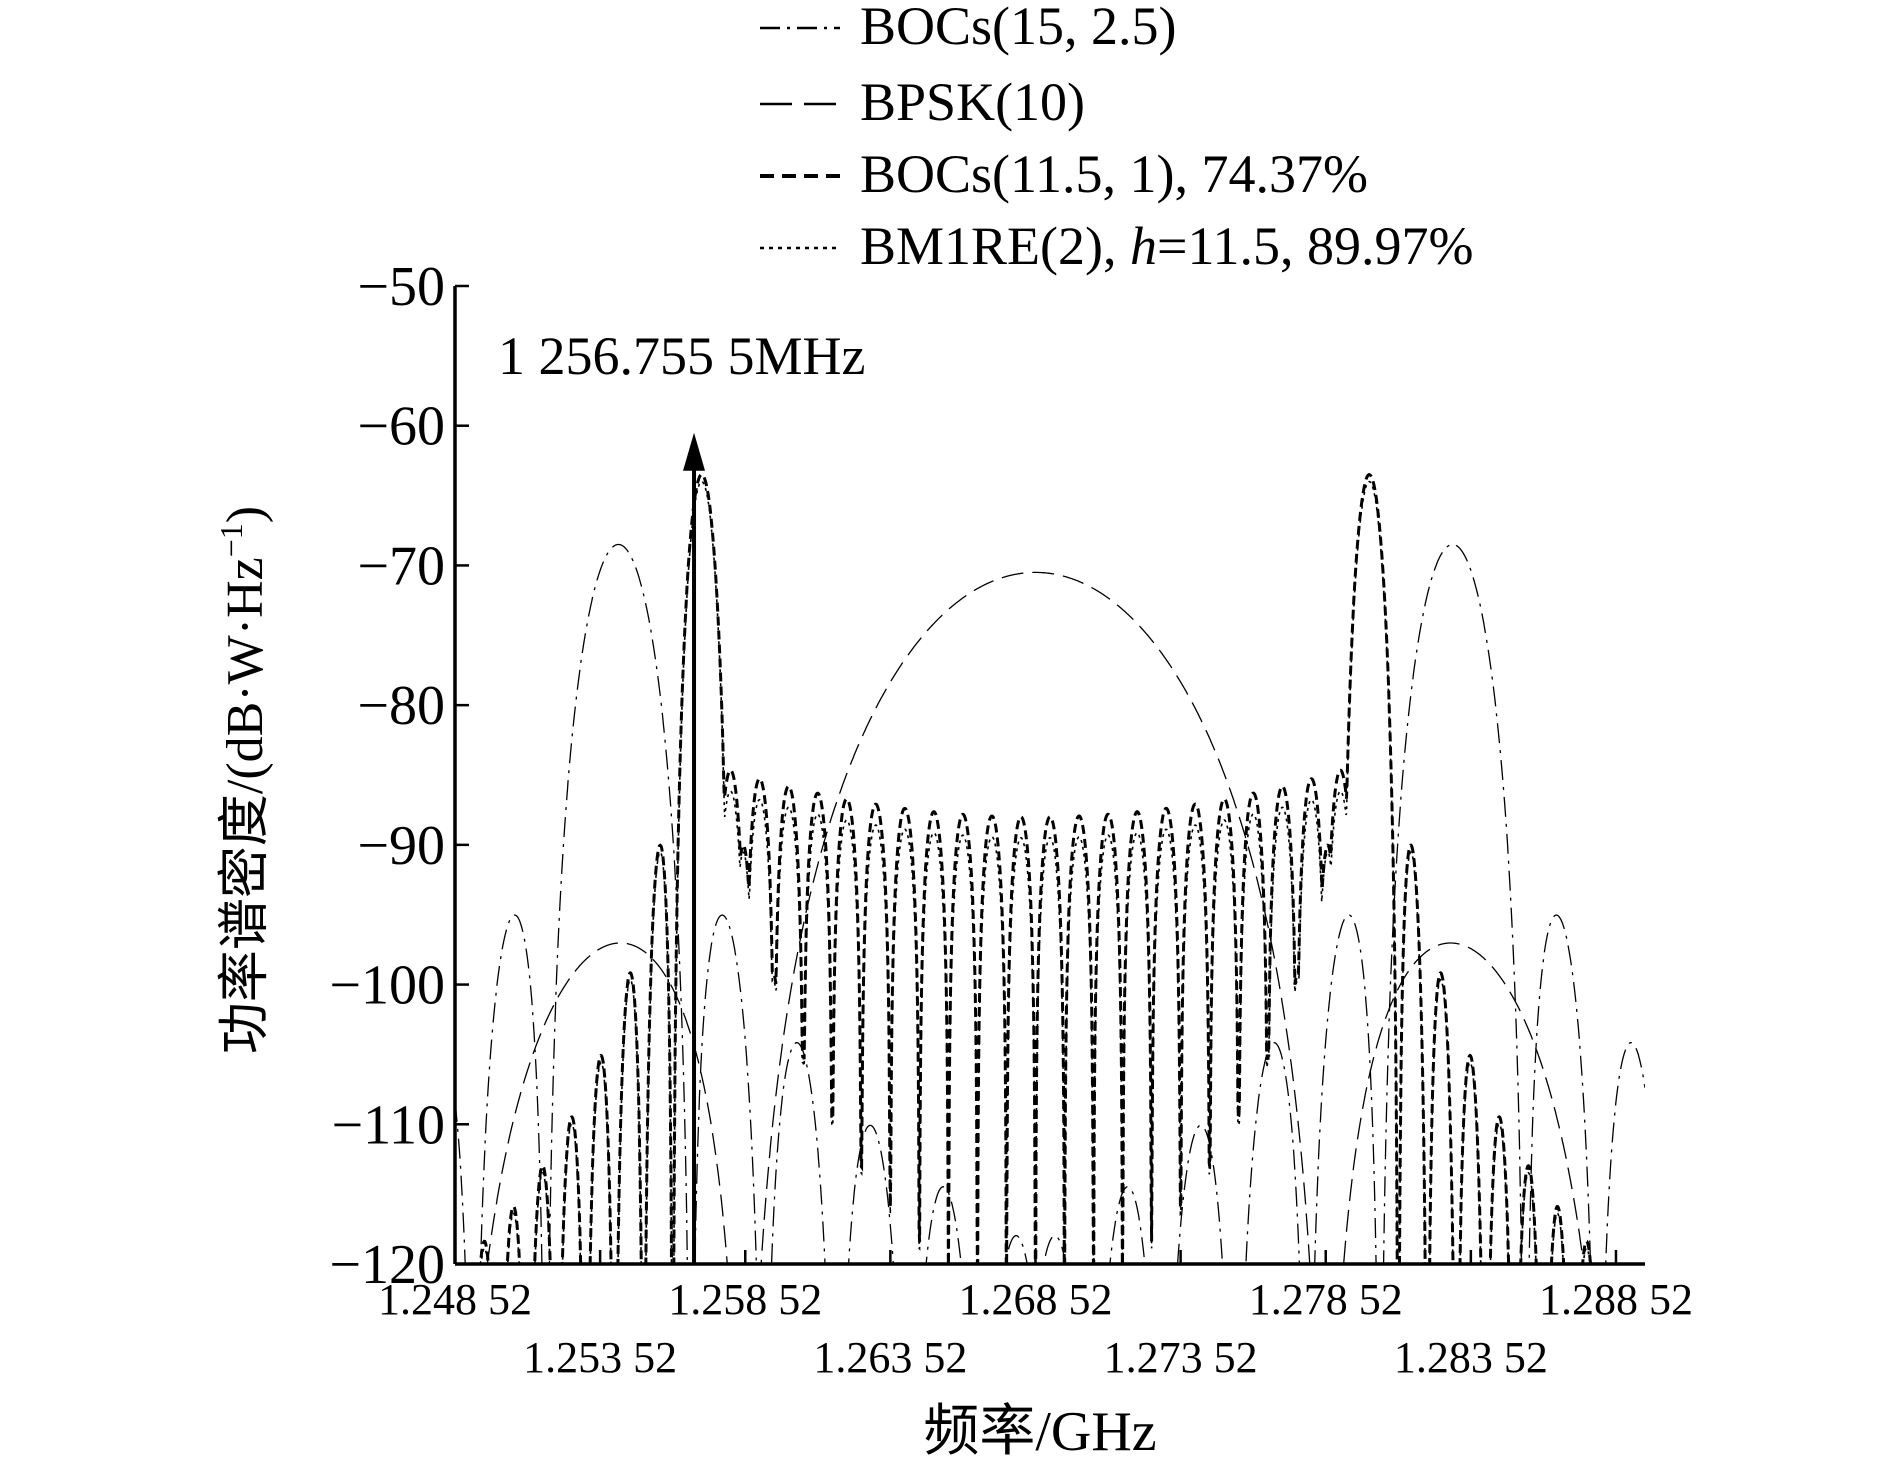  Describe the element at coordinates (745, 1299) in the screenshot. I see `x-tick-label-2: 1.258 52` at that location.